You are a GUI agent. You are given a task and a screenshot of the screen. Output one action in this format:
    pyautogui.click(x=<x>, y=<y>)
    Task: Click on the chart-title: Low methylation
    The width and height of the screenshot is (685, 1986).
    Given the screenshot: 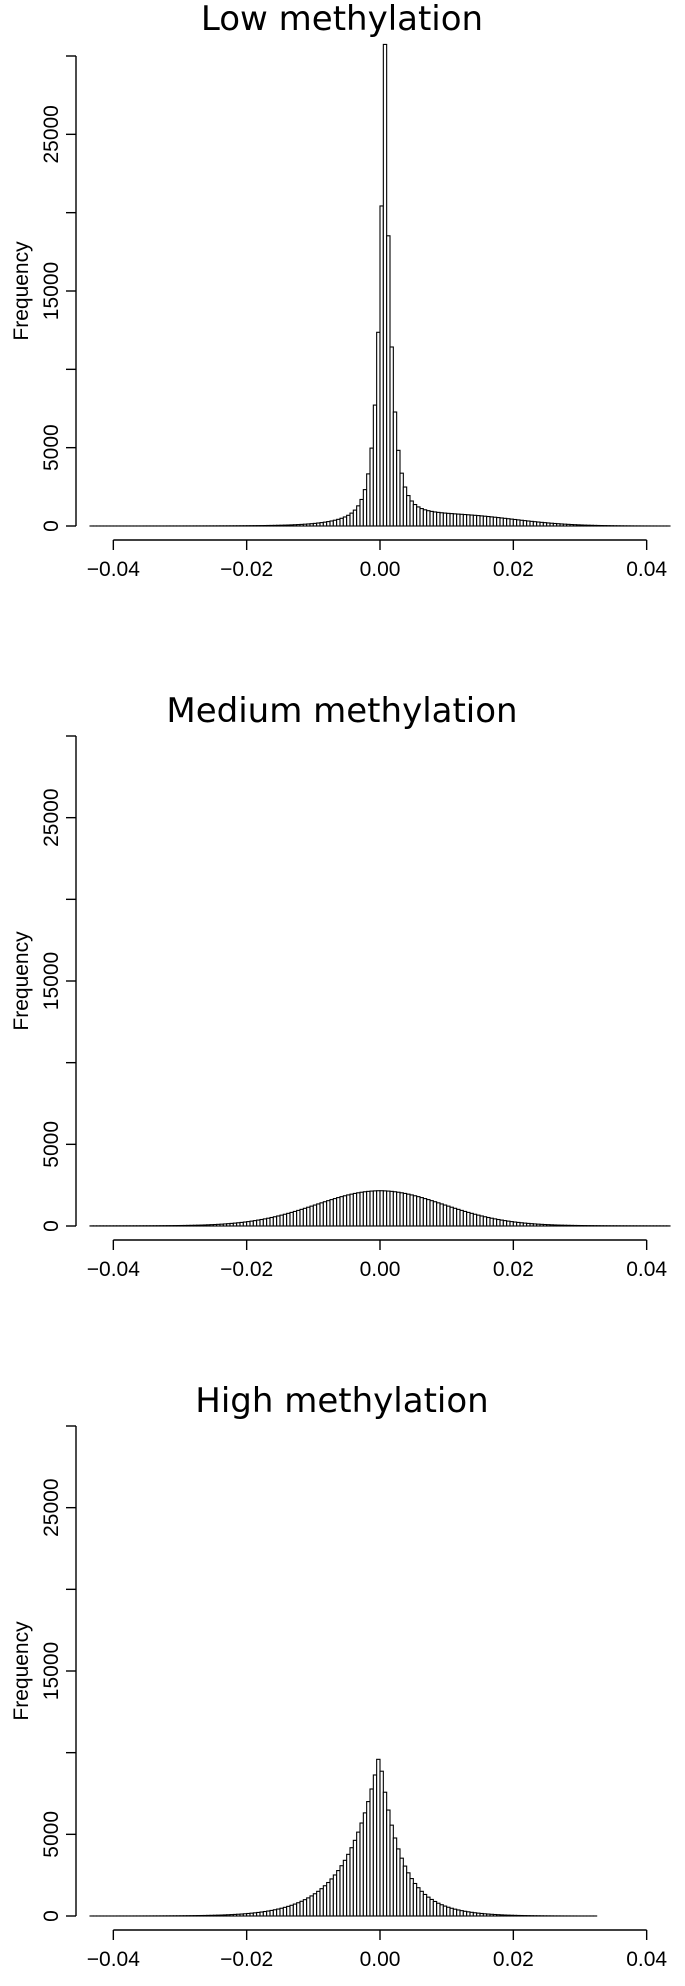 What is the action you would take?
    pyautogui.click(x=342, y=19)
    